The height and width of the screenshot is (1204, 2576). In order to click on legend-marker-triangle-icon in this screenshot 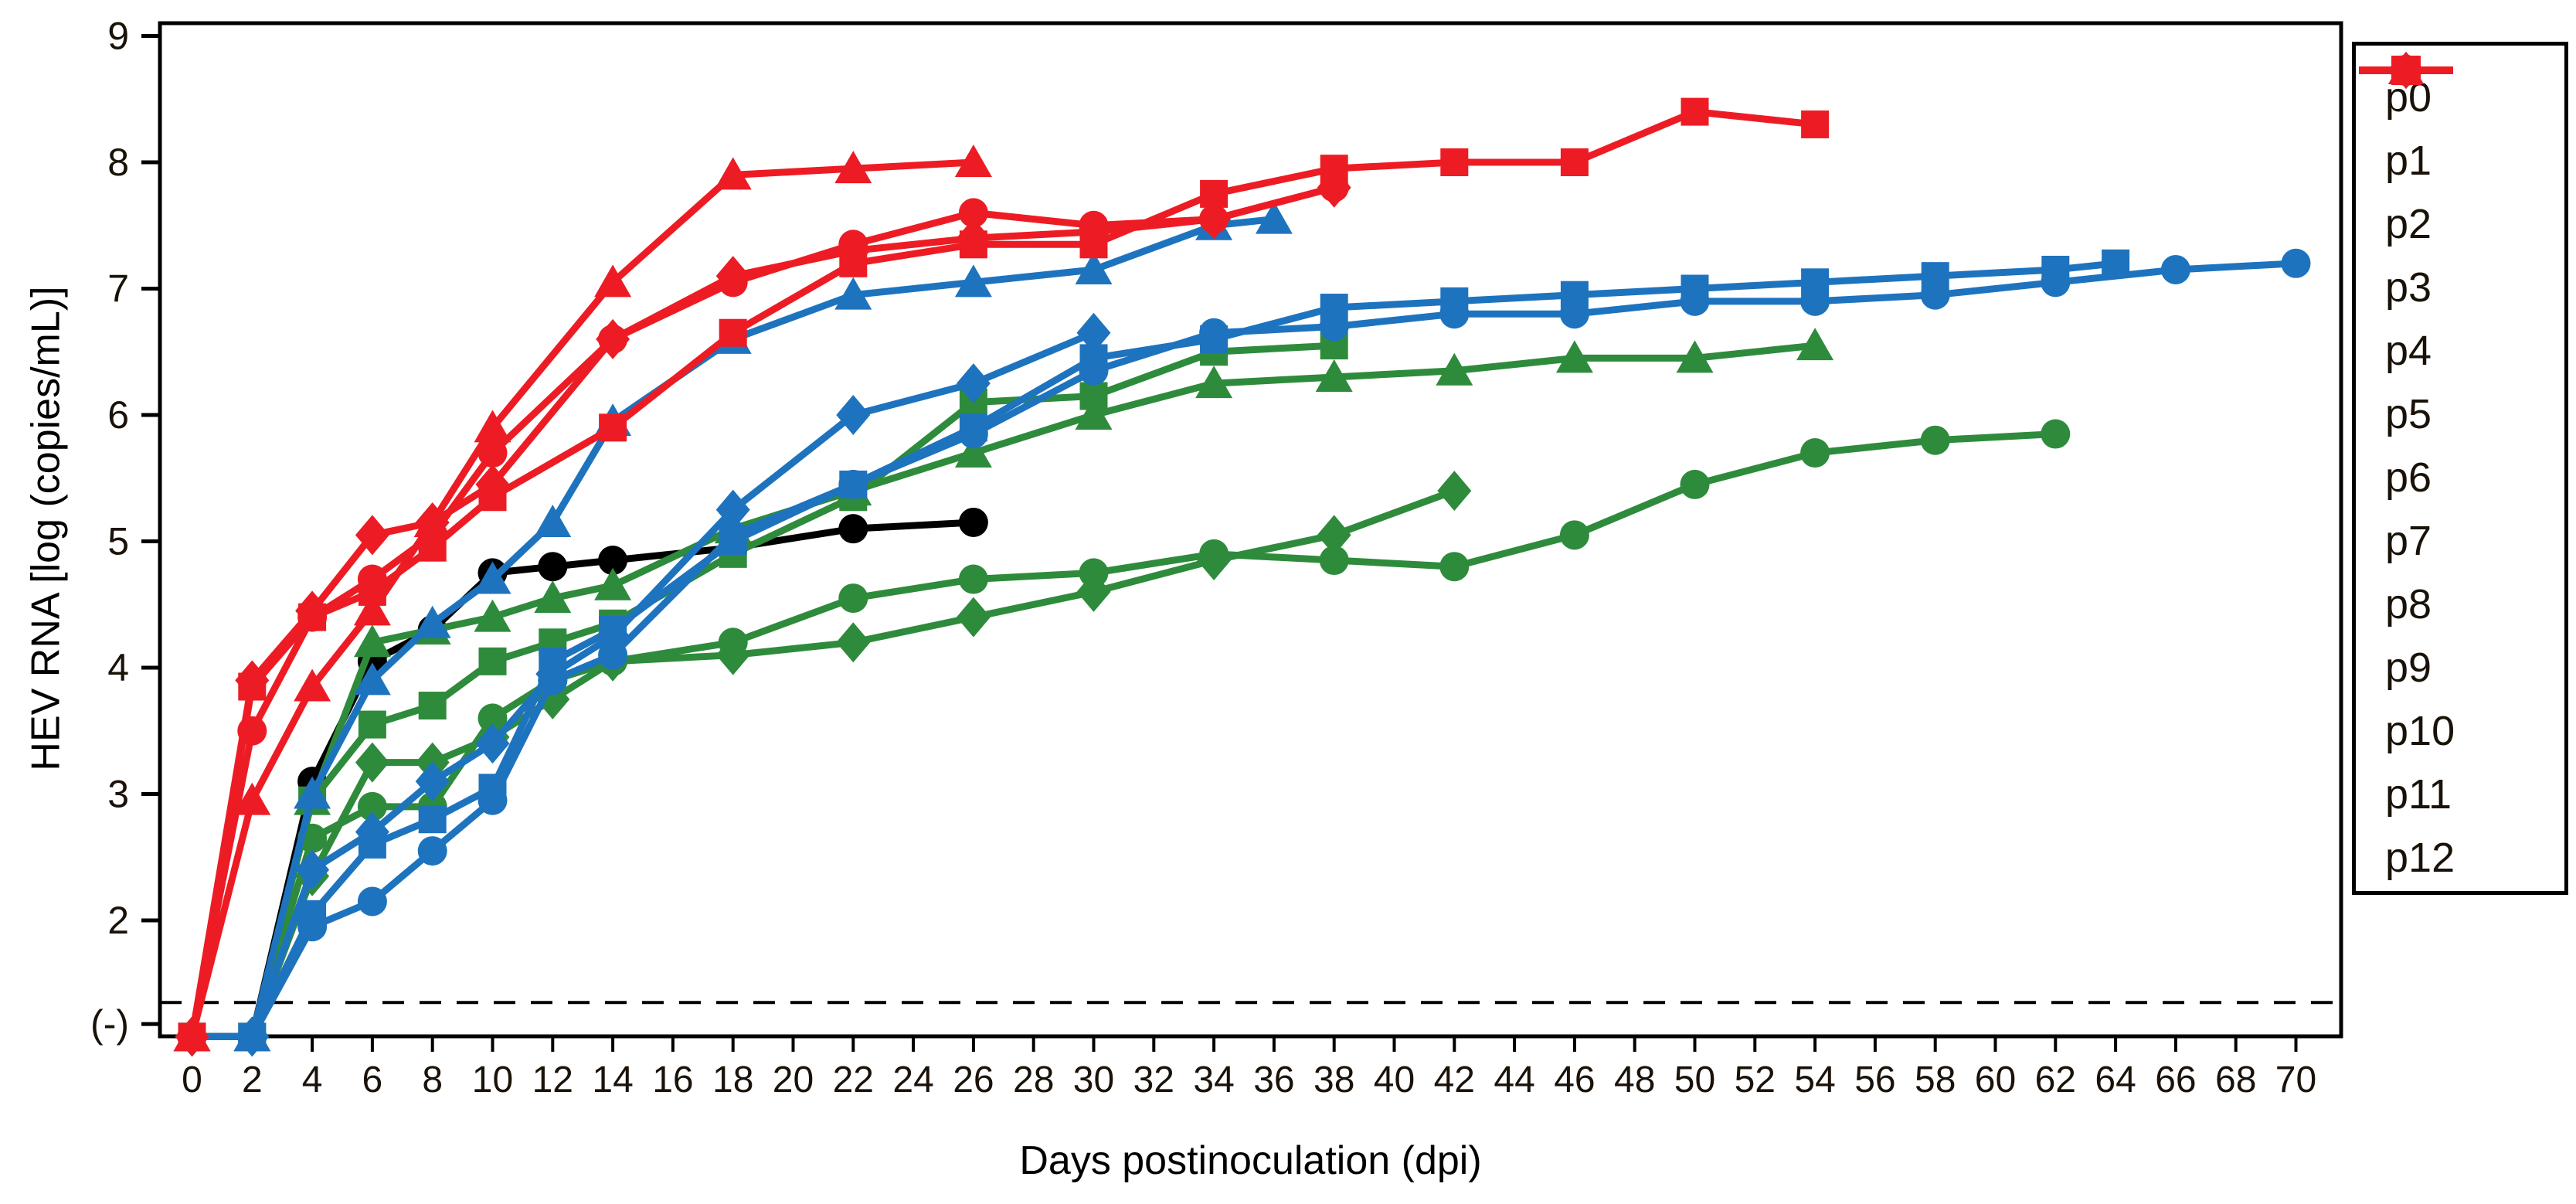, I will do `click(2406, 68)`.